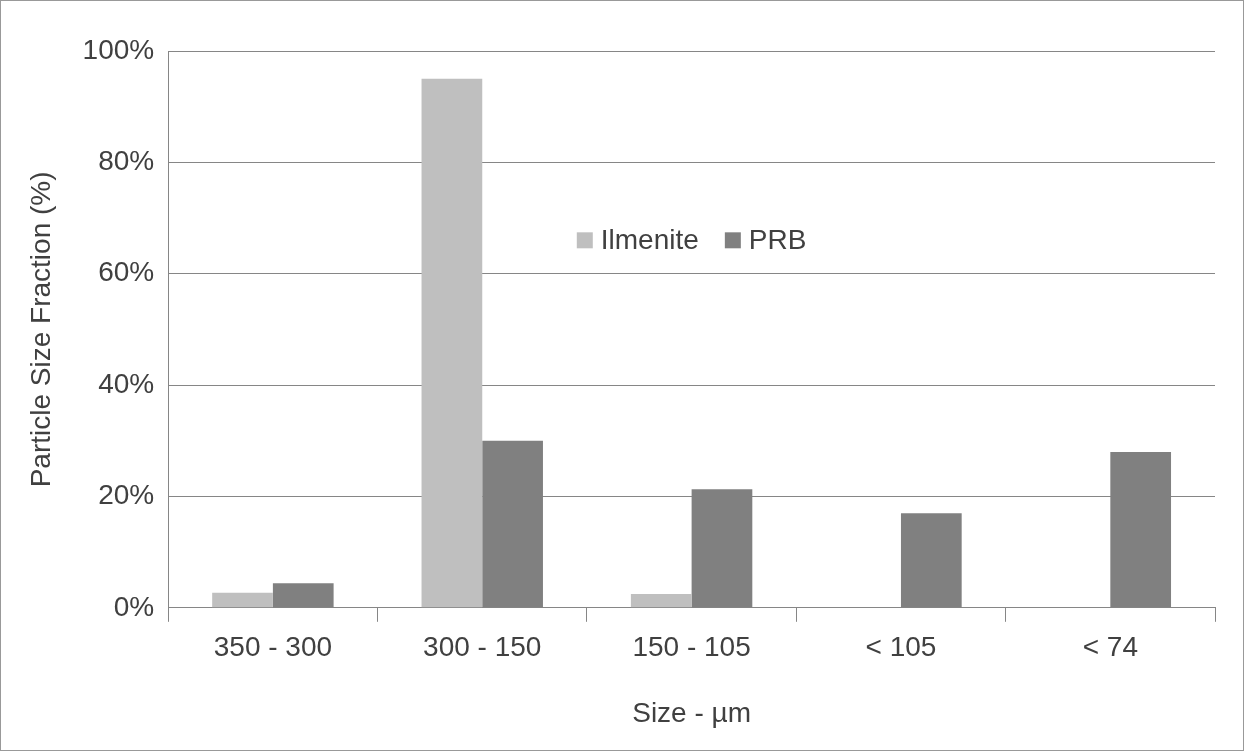  Describe the element at coordinates (691, 647) in the screenshot. I see `x-tick-label: 150 - 105` at that location.